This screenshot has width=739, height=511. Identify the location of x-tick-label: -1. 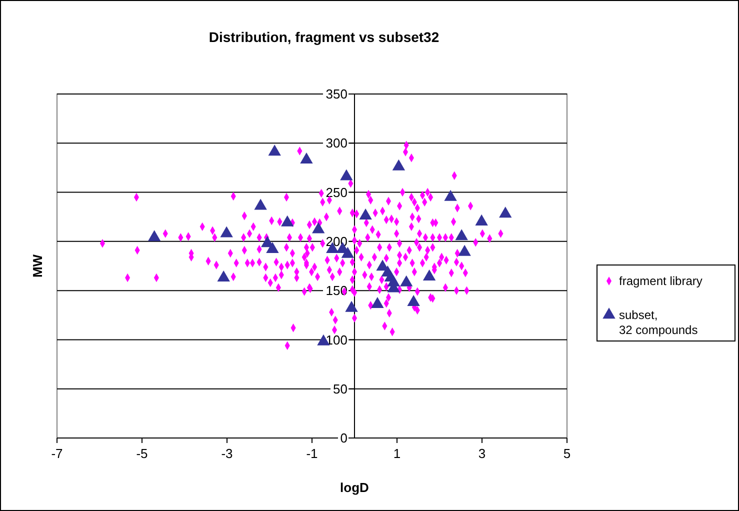
(312, 453).